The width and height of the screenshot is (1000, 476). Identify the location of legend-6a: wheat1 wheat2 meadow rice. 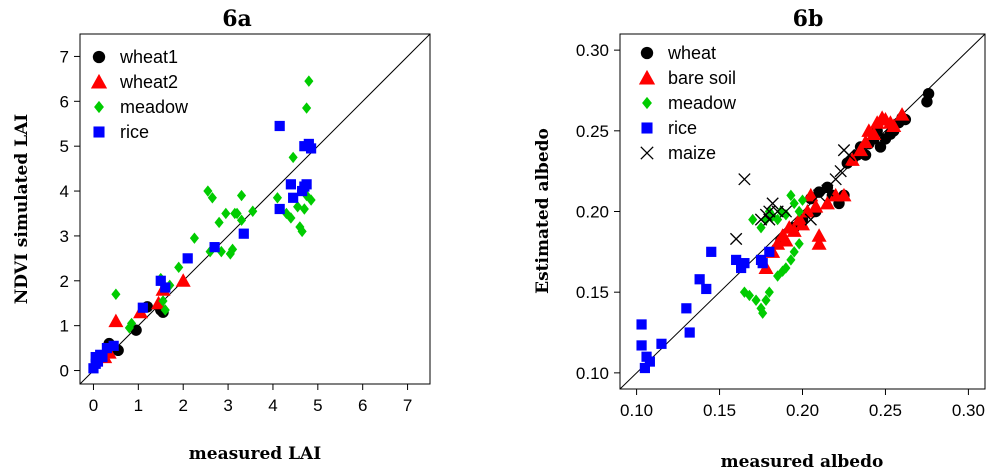
(139, 94).